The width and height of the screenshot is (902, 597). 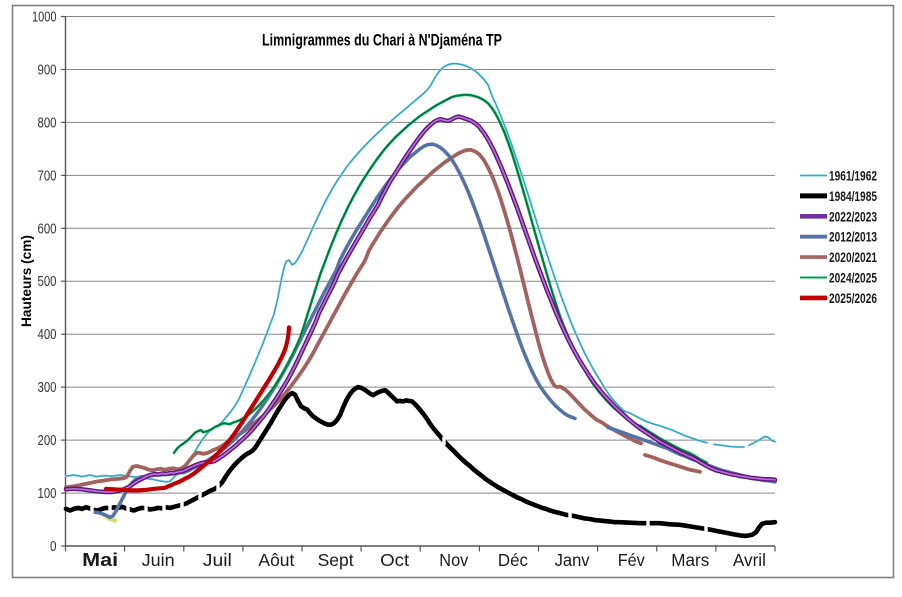 What do you see at coordinates (853, 257) in the screenshot?
I see `svg-text: 2020/2021` at bounding box center [853, 257].